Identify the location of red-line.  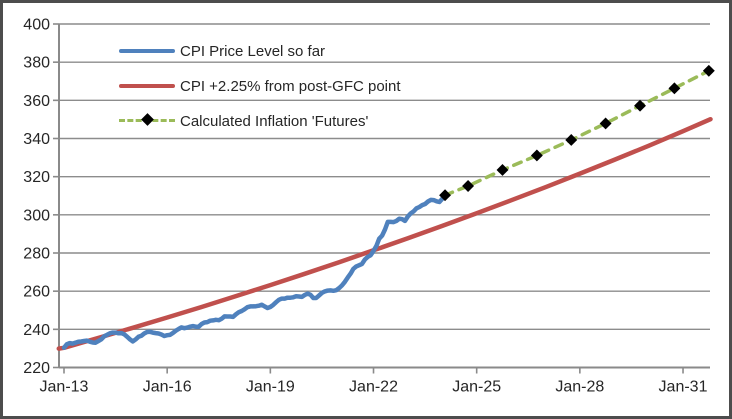
(147, 86).